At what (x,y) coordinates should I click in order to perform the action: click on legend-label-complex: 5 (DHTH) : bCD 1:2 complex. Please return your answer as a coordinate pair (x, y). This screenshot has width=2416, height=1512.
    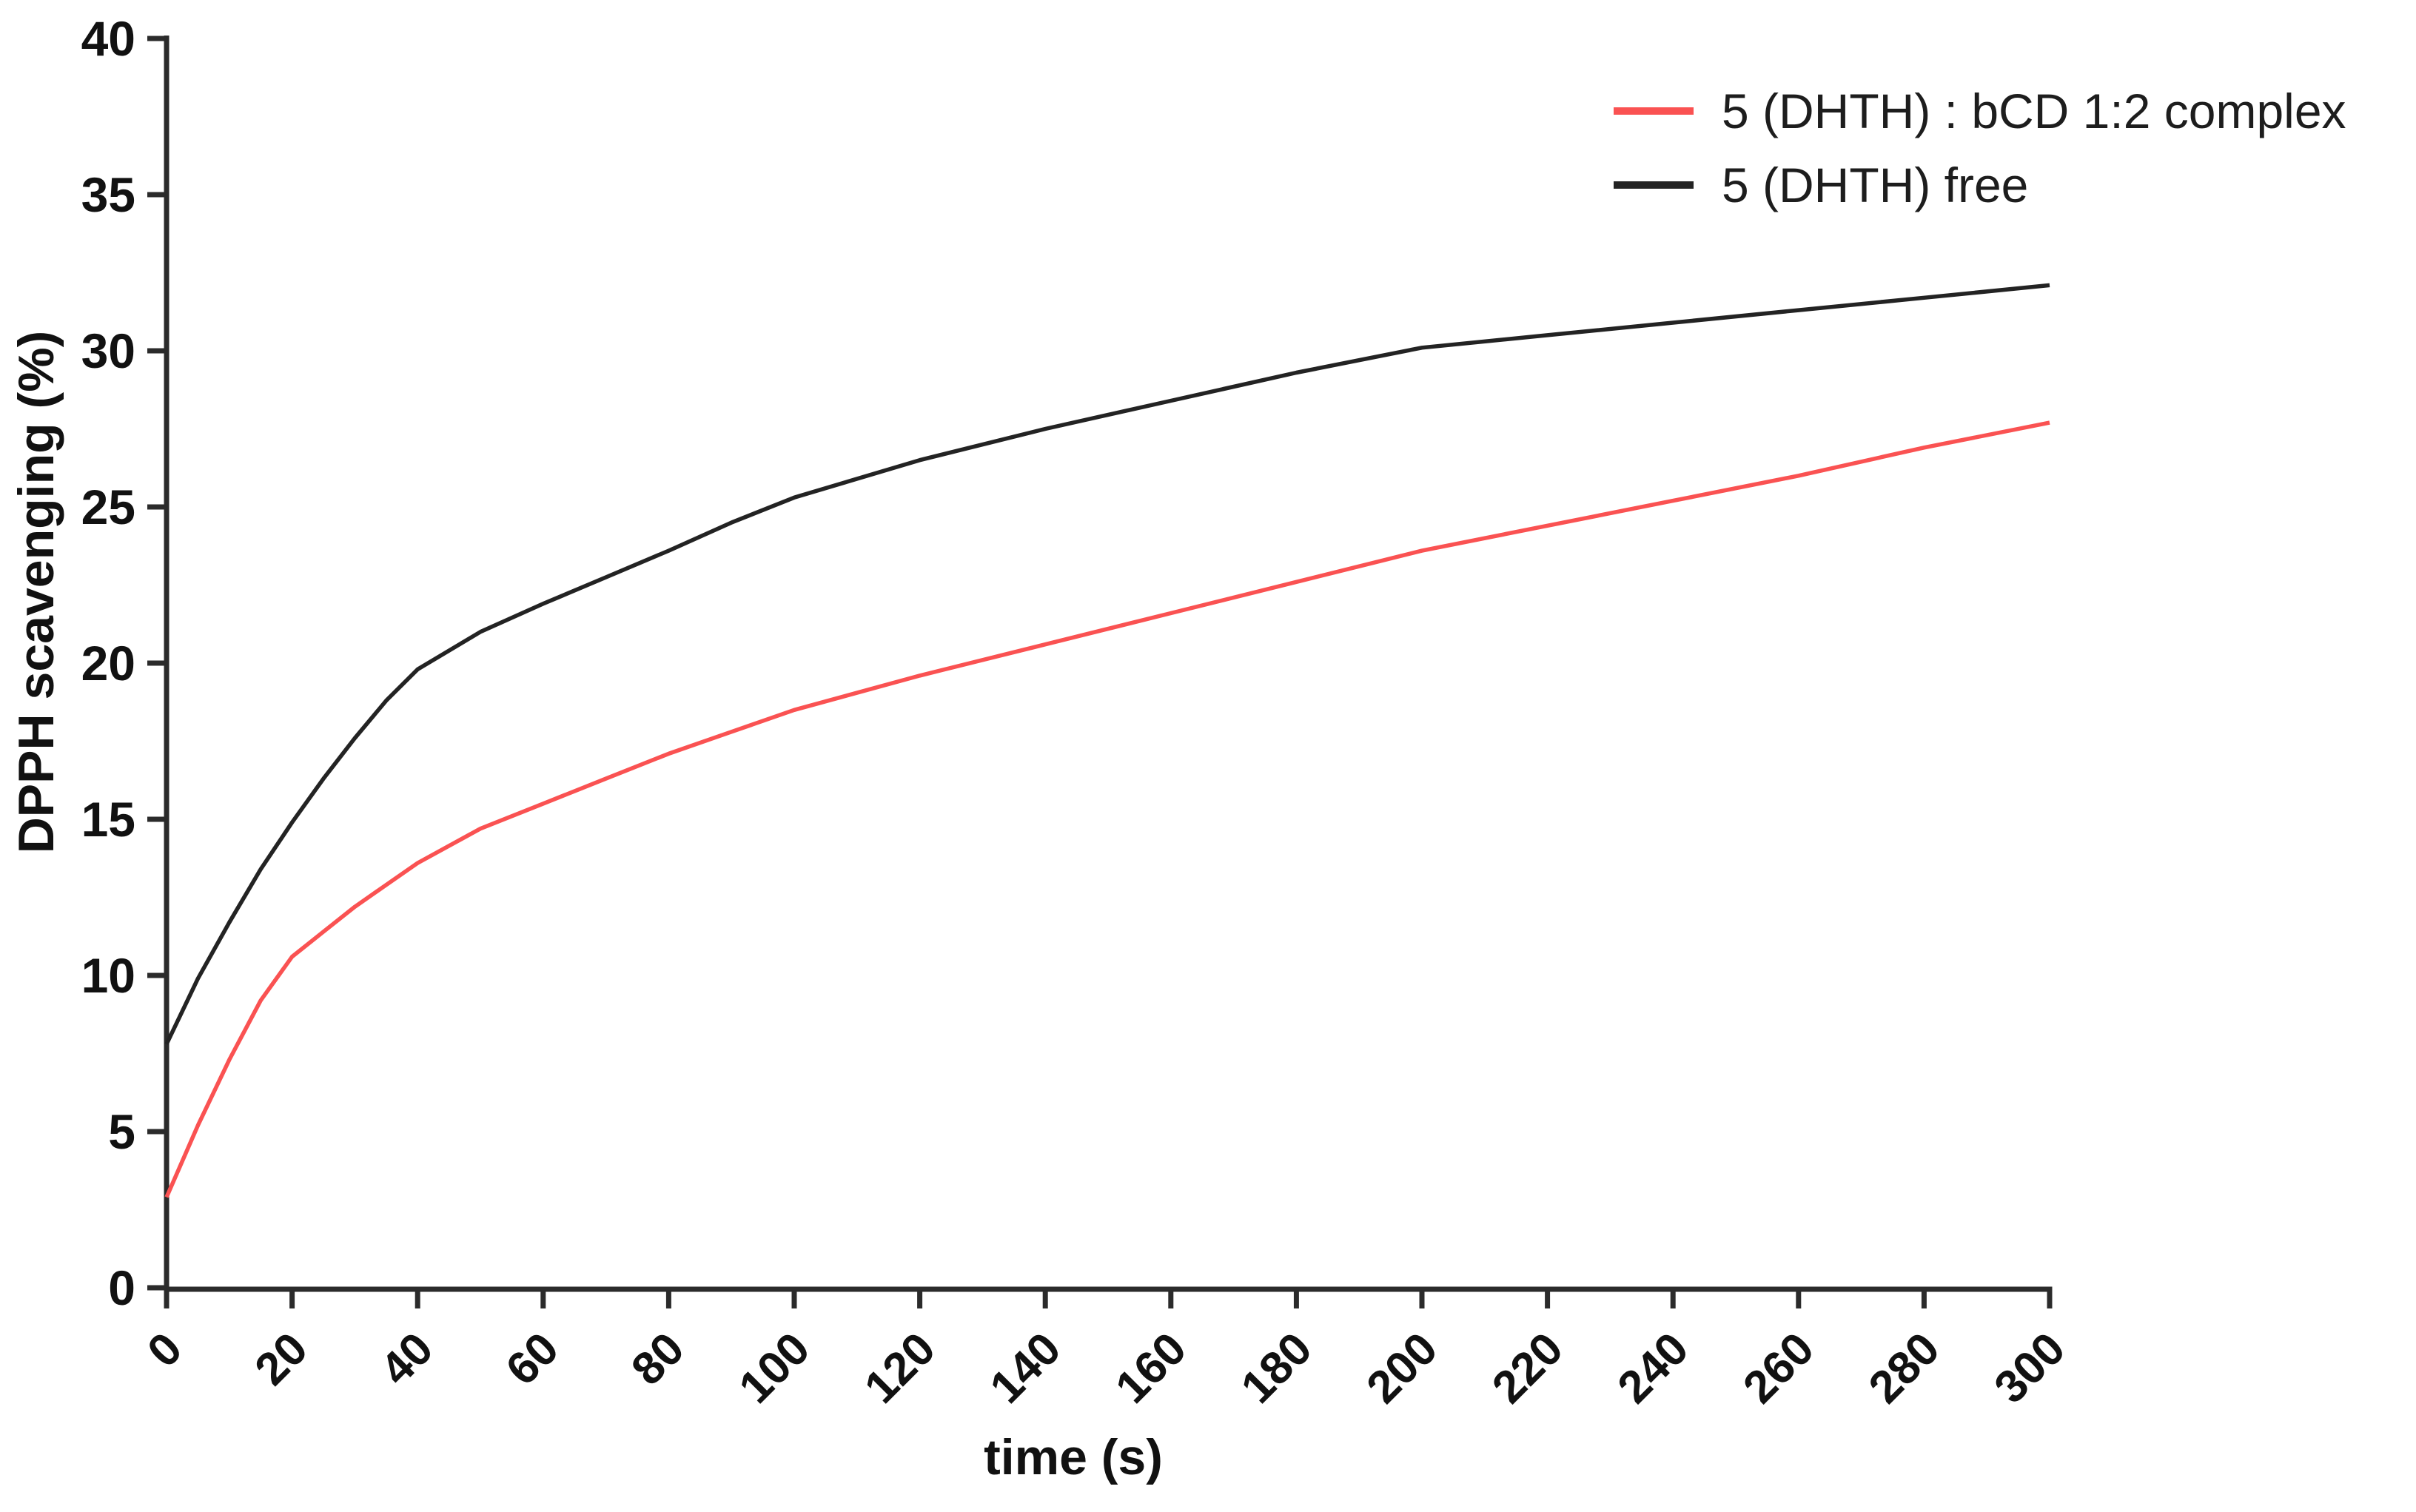
    Looking at the image, I should click on (2034, 111).